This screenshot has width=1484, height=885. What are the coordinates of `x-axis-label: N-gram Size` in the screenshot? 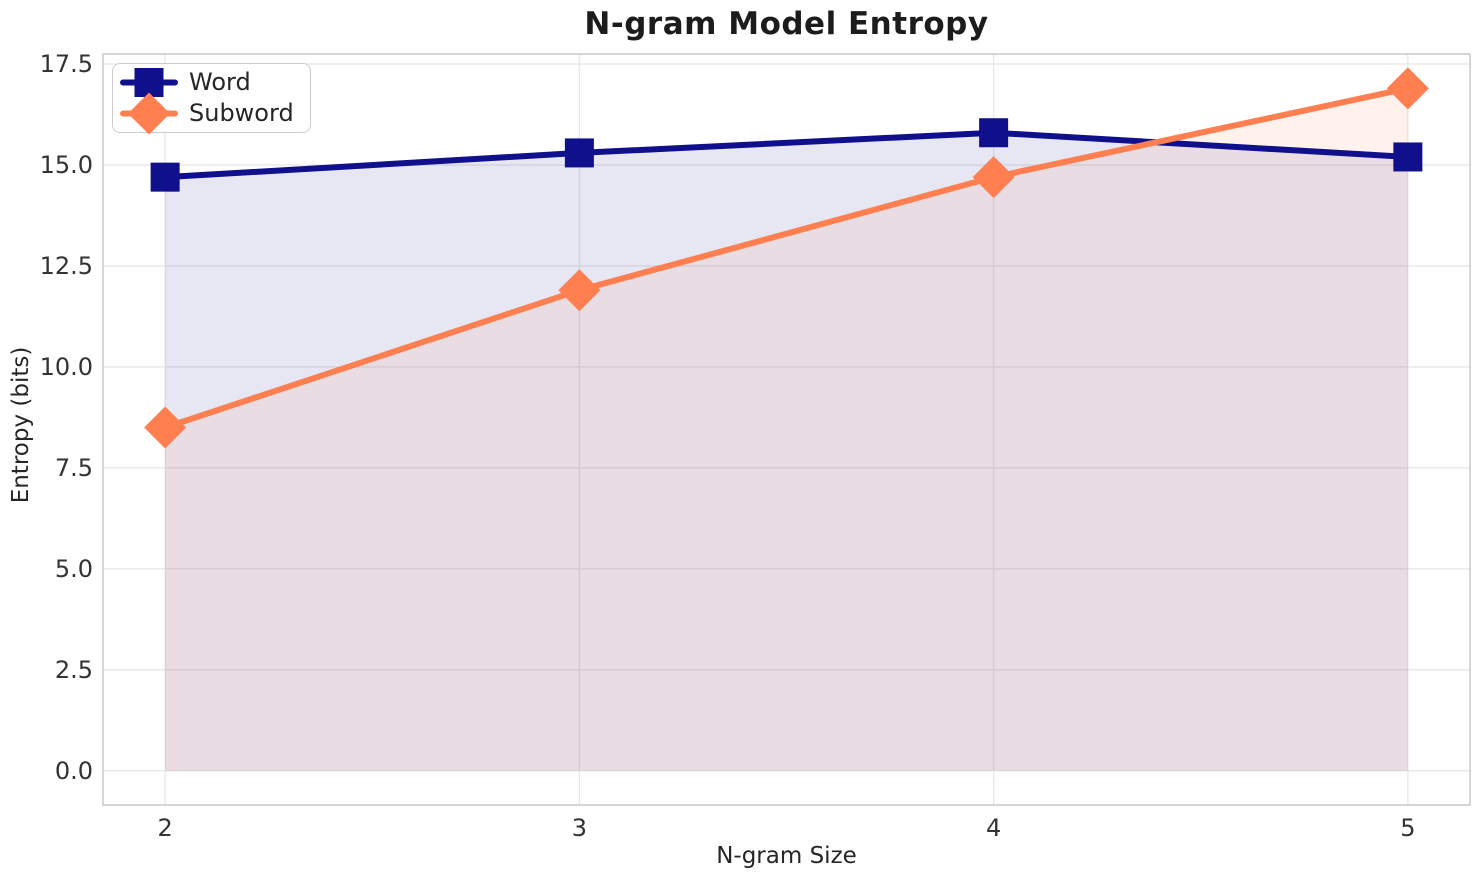 It's located at (786, 856).